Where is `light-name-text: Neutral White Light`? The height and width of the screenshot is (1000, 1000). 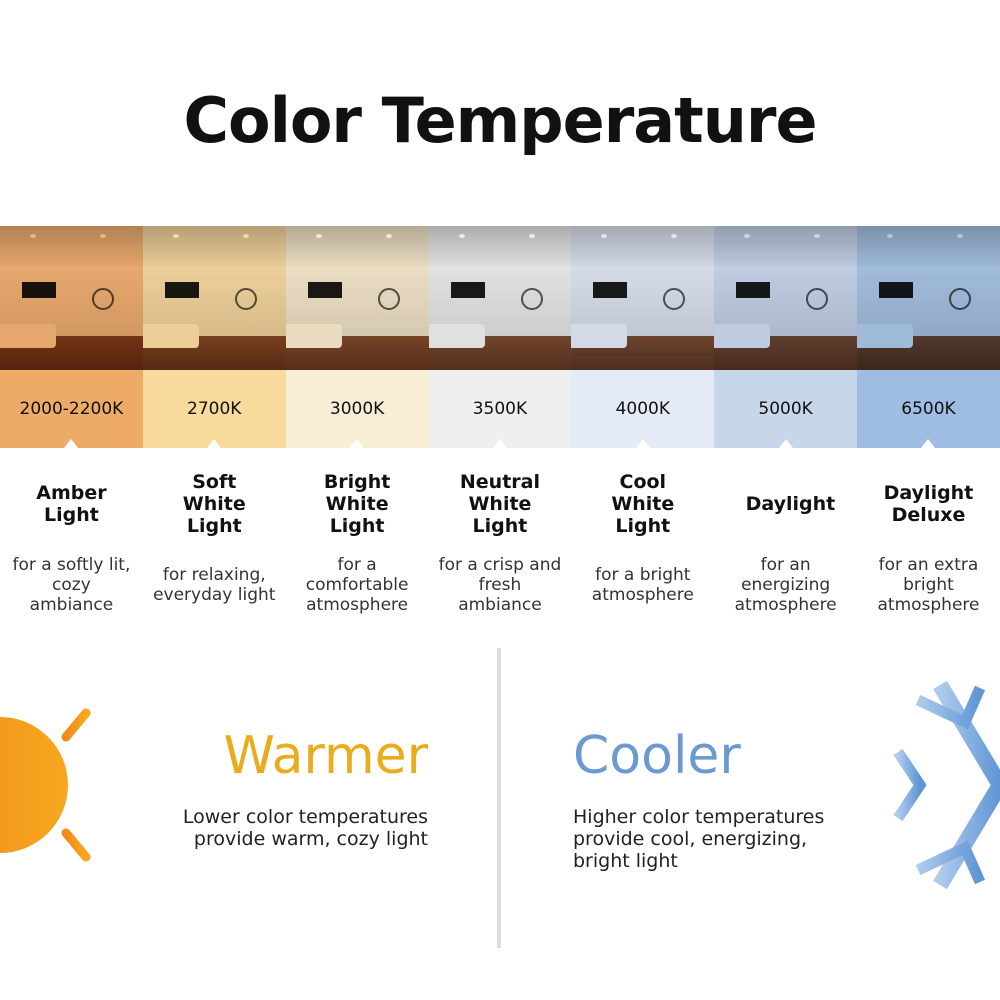
light-name-text: Neutral White Light is located at coordinates (499, 504).